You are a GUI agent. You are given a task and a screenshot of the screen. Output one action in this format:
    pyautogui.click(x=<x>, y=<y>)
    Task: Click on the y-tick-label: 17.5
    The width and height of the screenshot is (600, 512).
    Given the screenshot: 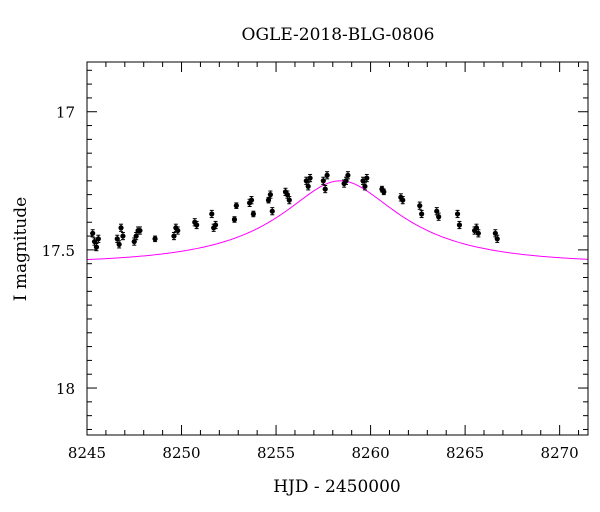 What is the action you would take?
    pyautogui.click(x=58, y=251)
    